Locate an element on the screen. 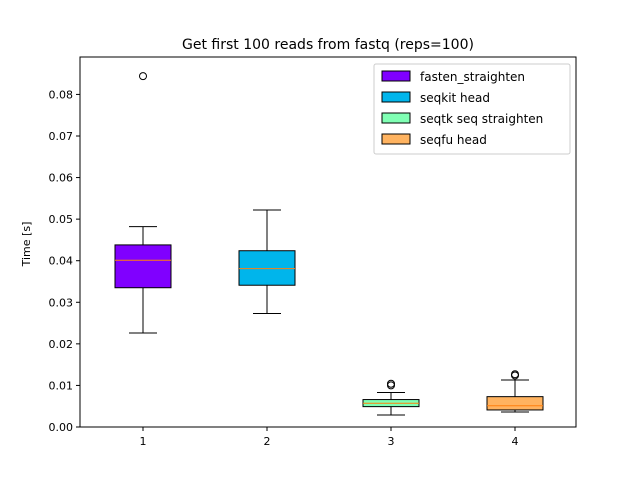 The height and width of the screenshot is (480, 640). y-tick-label: 0.04 is located at coordinates (61, 261).